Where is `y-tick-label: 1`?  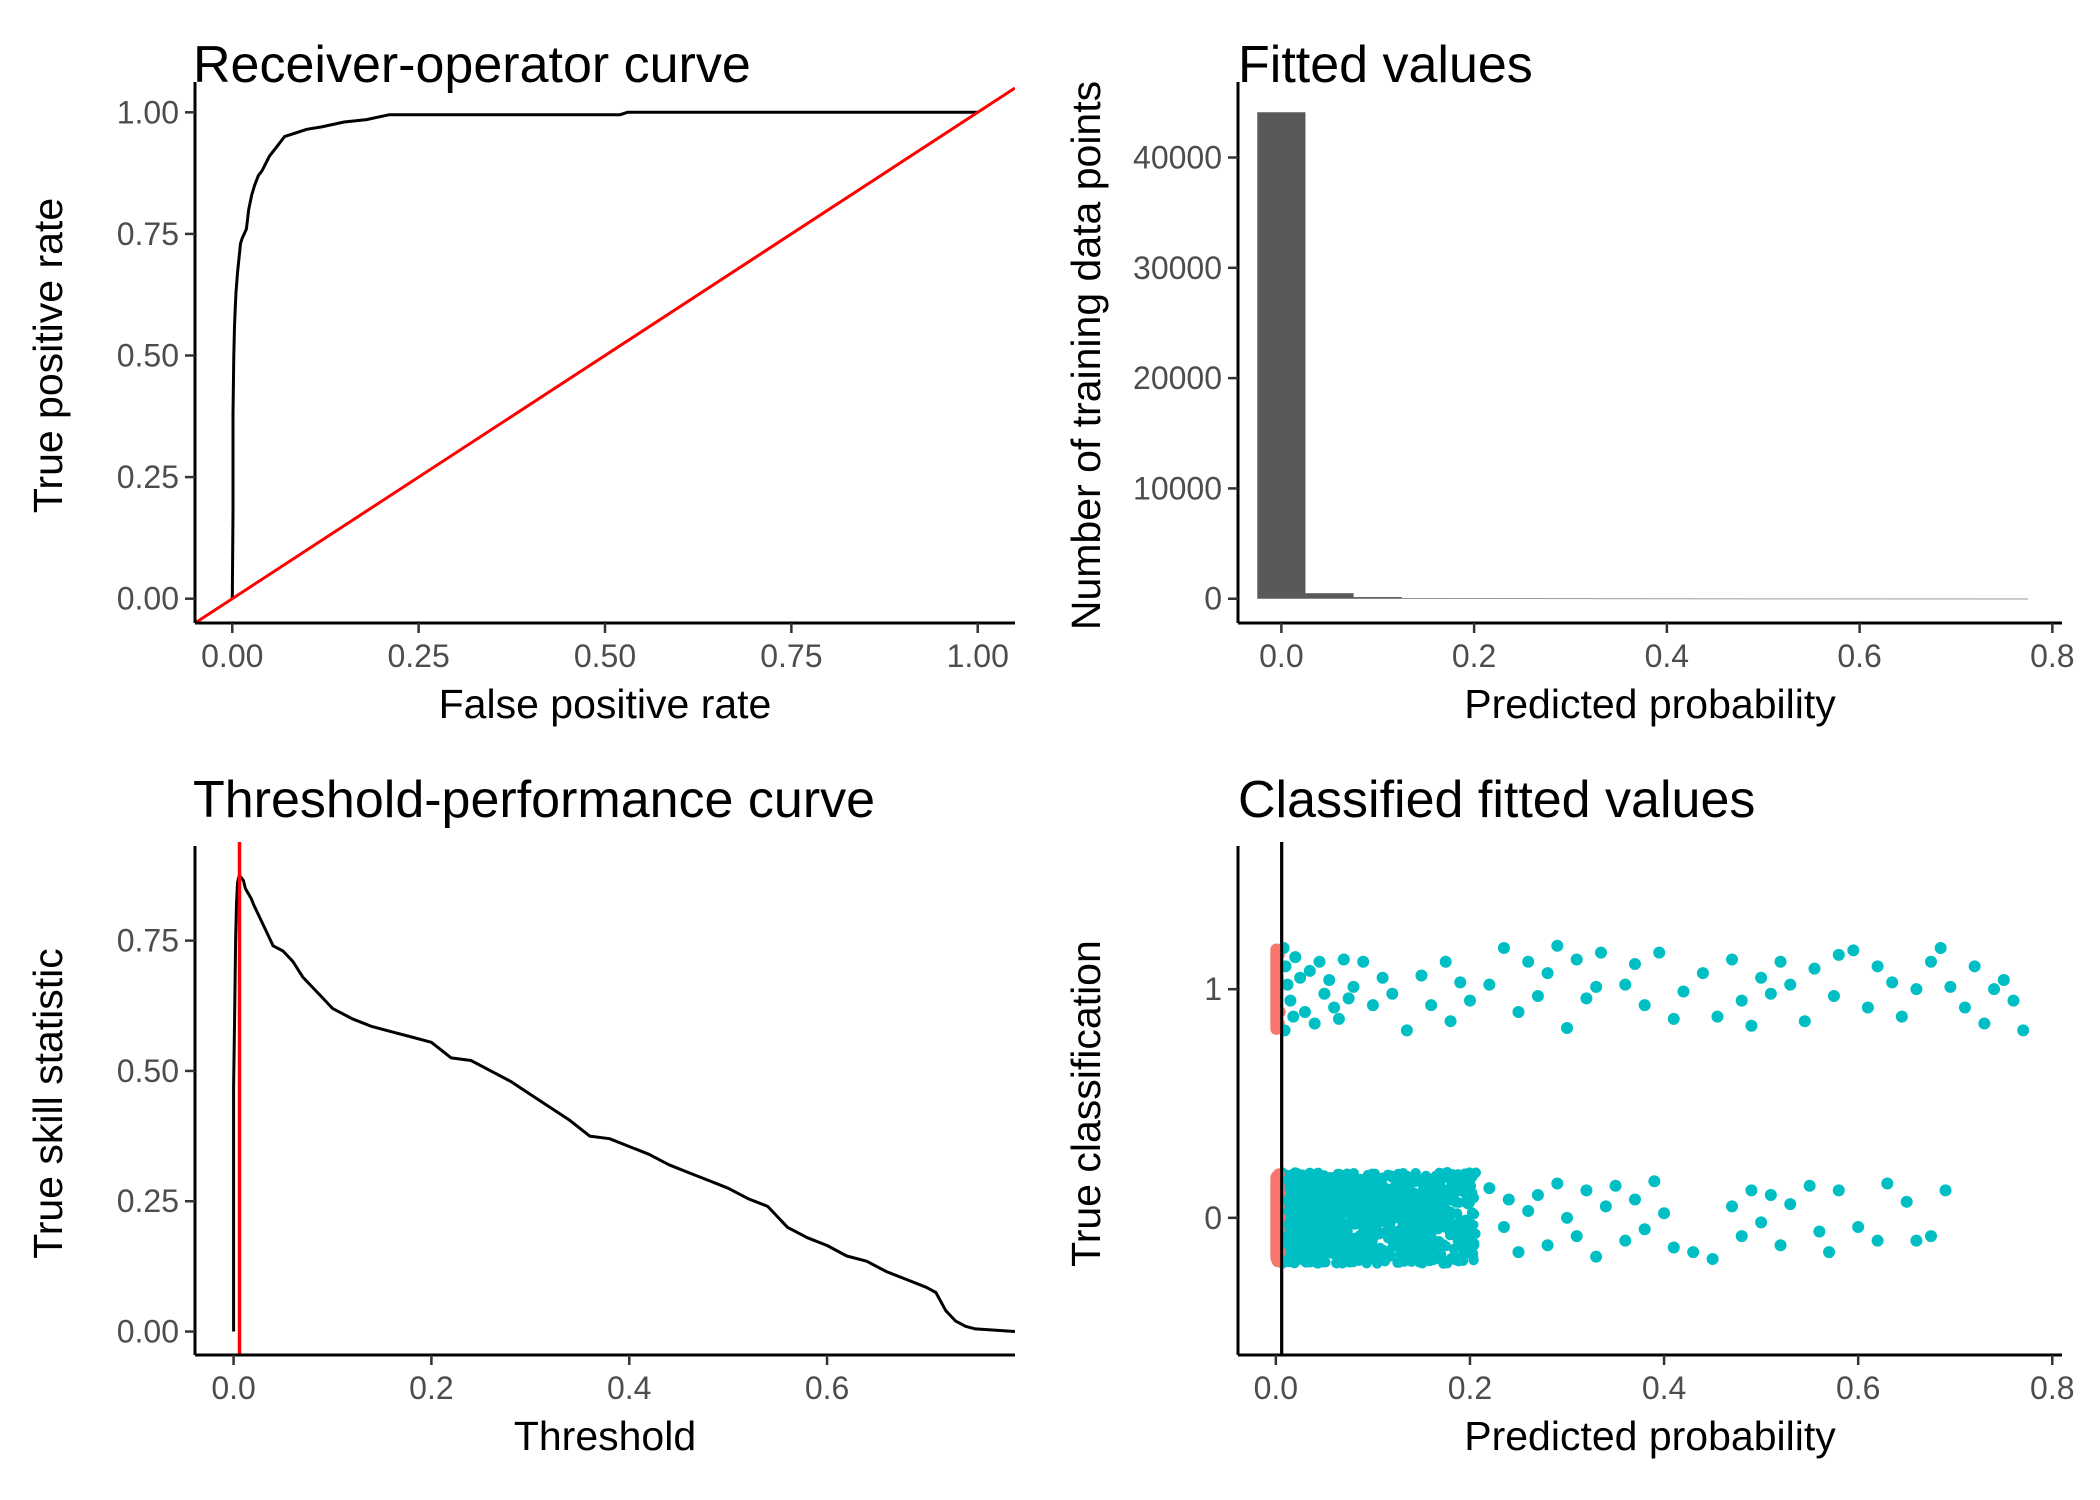
y-tick-label: 1 is located at coordinates (1213, 989).